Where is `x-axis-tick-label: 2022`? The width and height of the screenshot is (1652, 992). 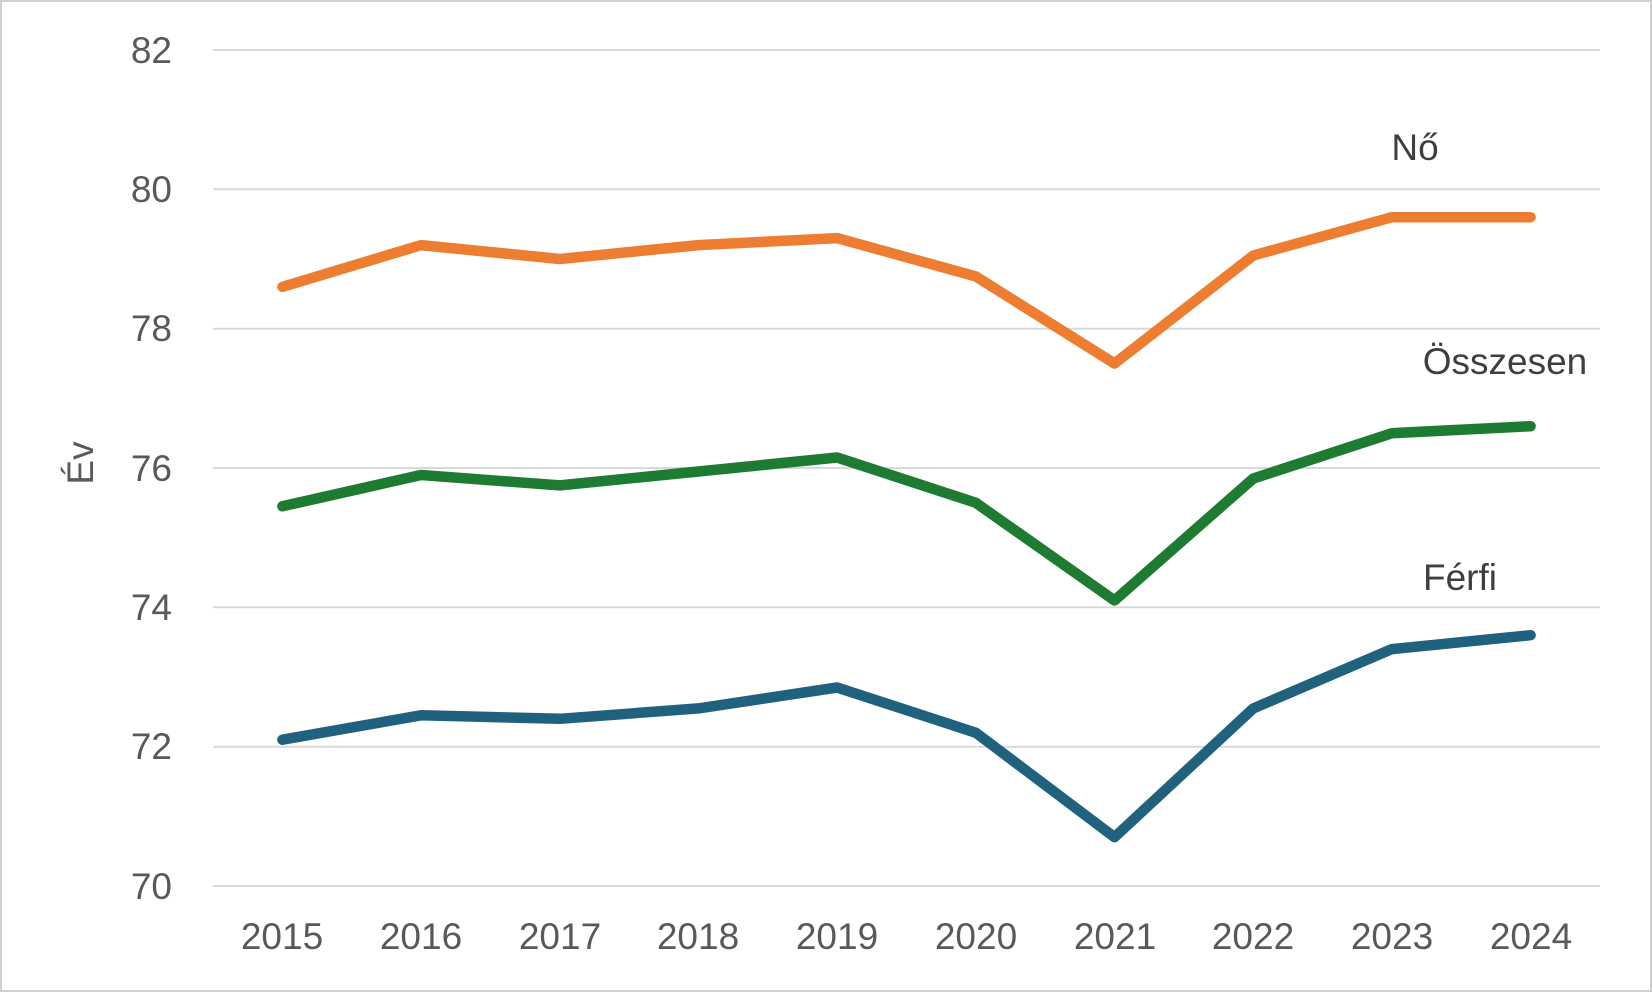 x-axis-tick-label: 2022 is located at coordinates (1253, 936).